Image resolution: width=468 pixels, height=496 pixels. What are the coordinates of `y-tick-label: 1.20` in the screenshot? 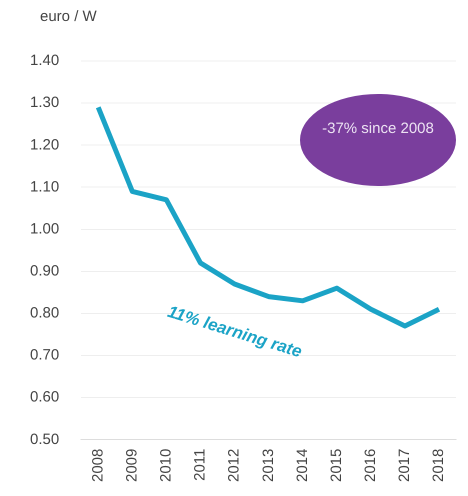 It's located at (45, 145).